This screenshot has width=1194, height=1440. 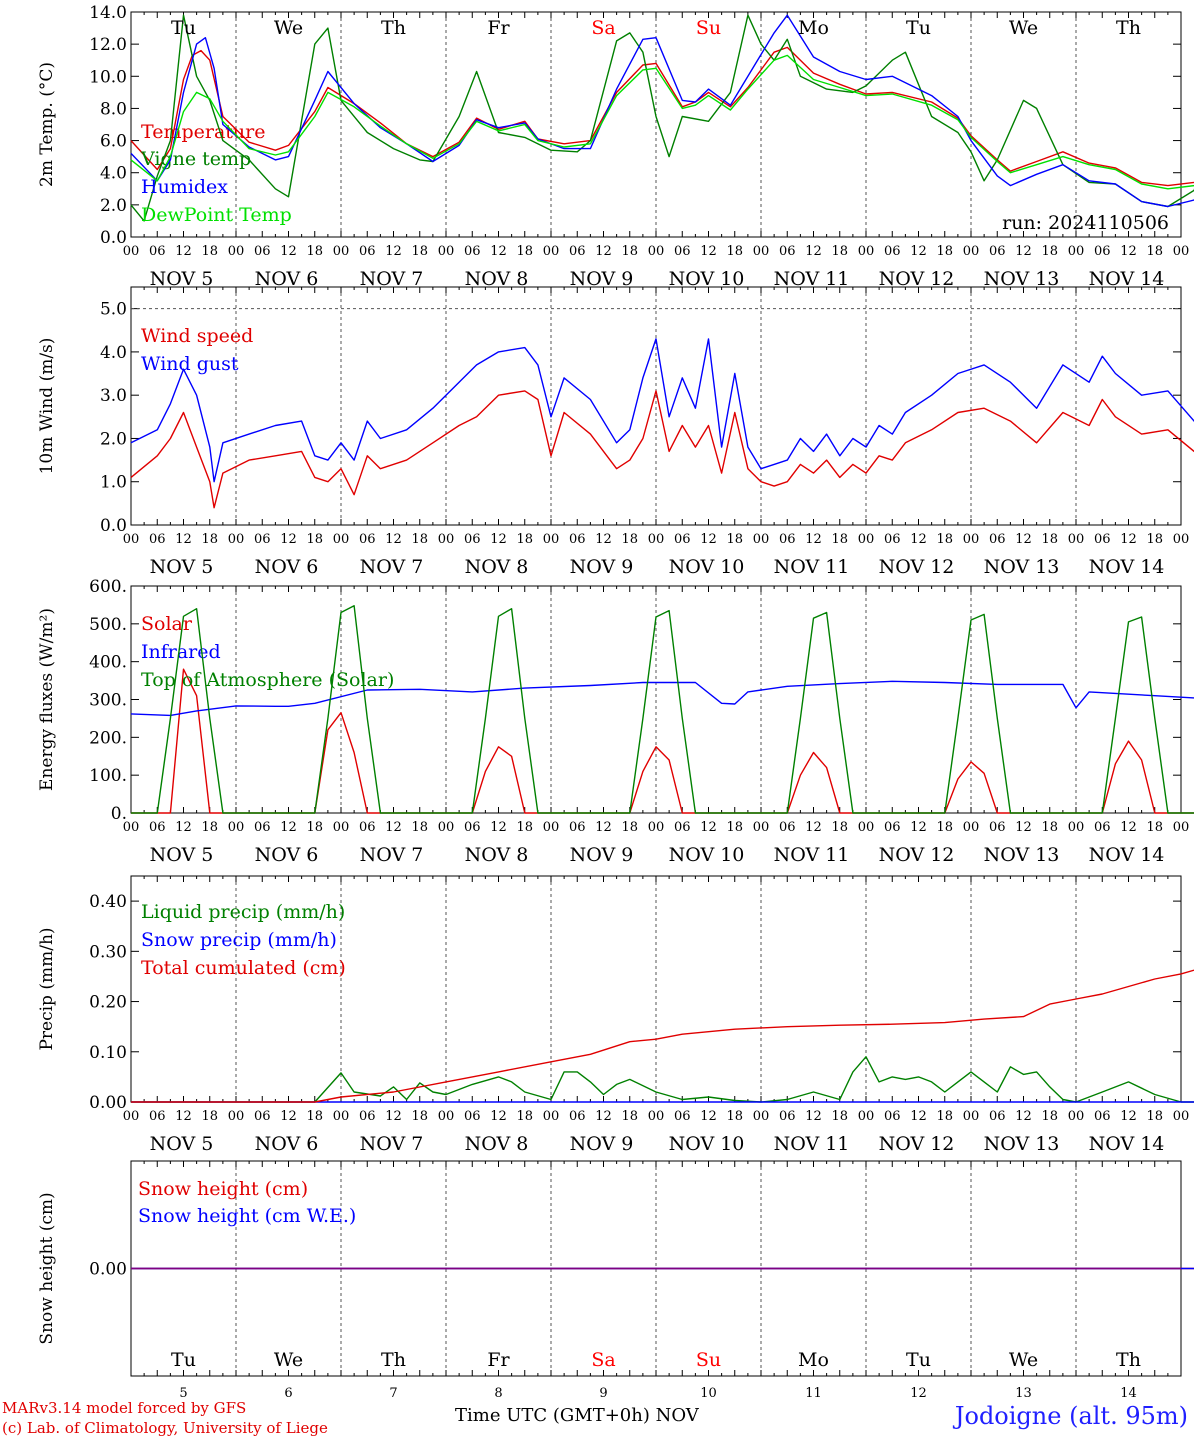 I want to click on station-name: Jodoigne (alt. 95m), so click(x=1071, y=1416).